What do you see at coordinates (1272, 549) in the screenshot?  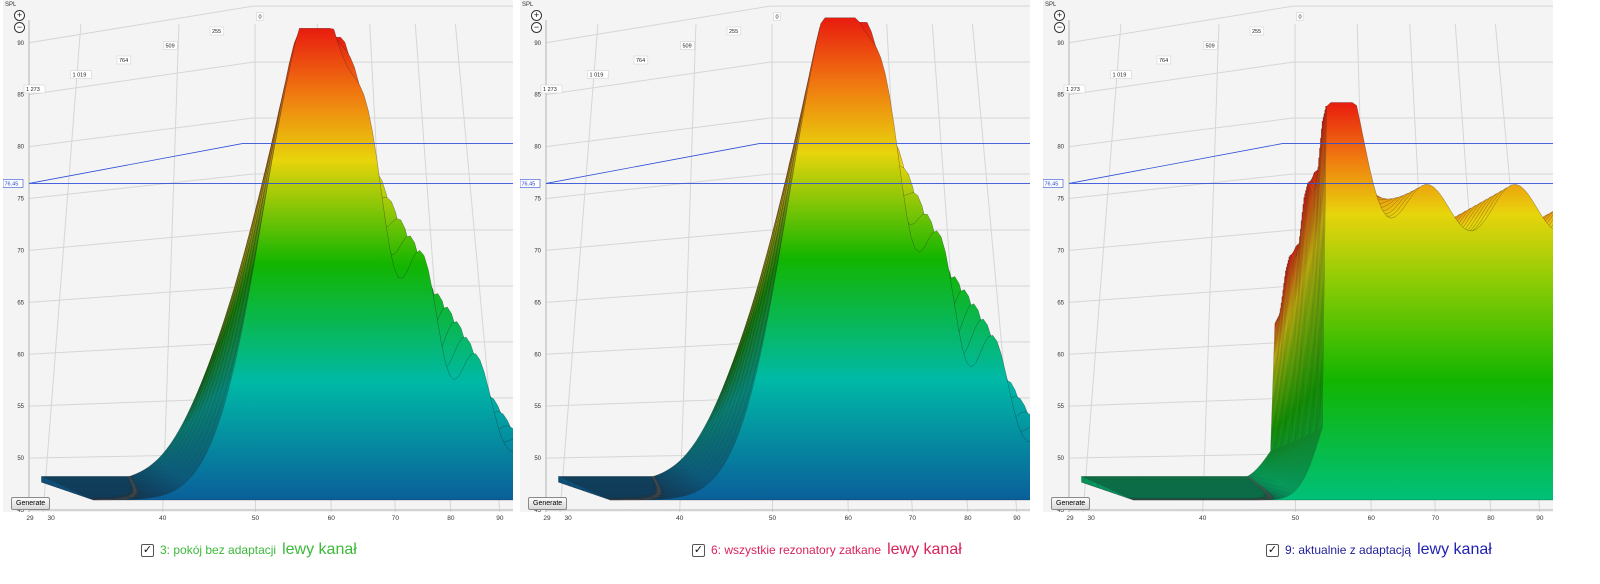 I see `series-checkbox-3: ✓` at bounding box center [1272, 549].